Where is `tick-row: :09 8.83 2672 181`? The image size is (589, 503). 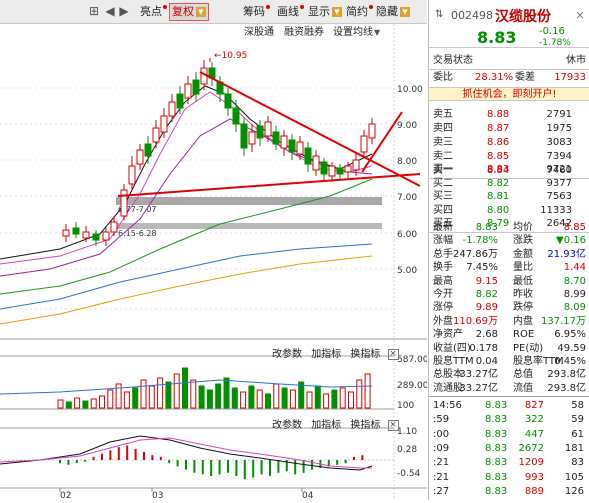 tick-row: :09 8.83 2672 181 is located at coordinates (509, 449).